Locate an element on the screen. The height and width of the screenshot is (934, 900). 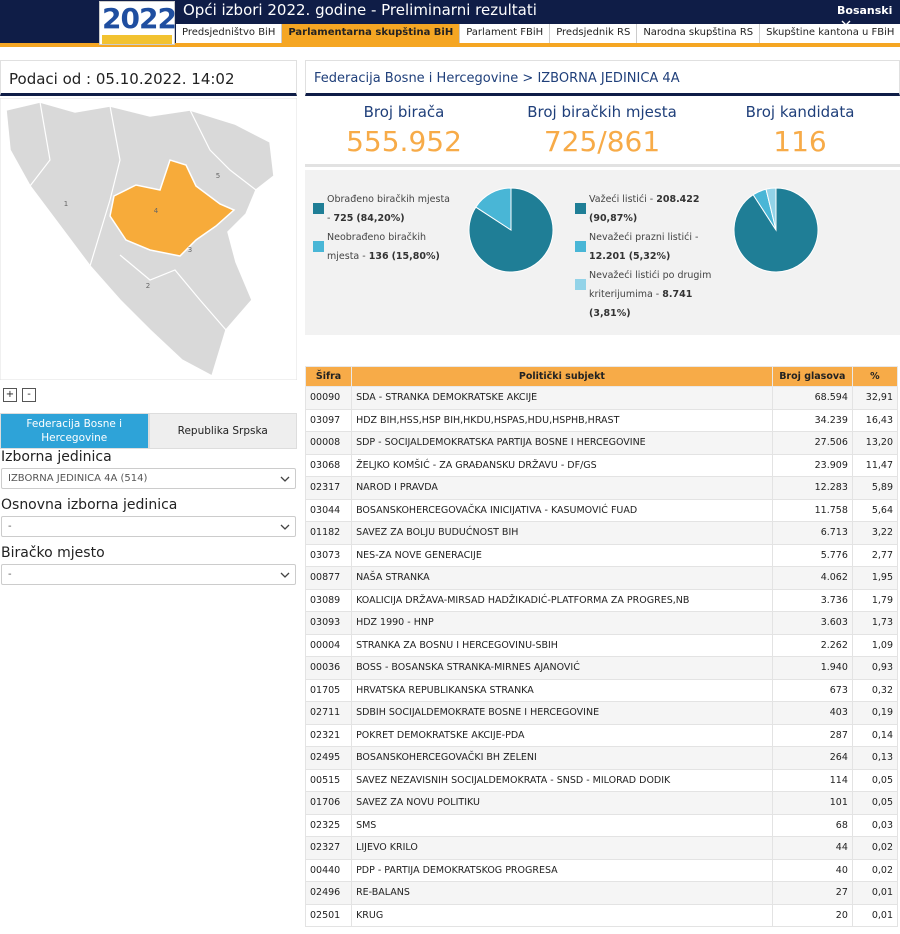
table-cell: 0,03 is located at coordinates (875, 825).